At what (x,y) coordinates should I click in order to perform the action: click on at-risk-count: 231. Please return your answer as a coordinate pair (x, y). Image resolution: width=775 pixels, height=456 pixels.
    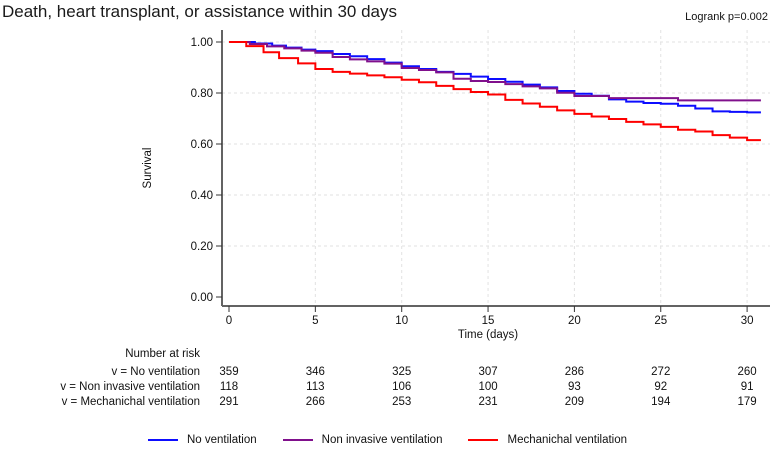
    Looking at the image, I should click on (488, 402).